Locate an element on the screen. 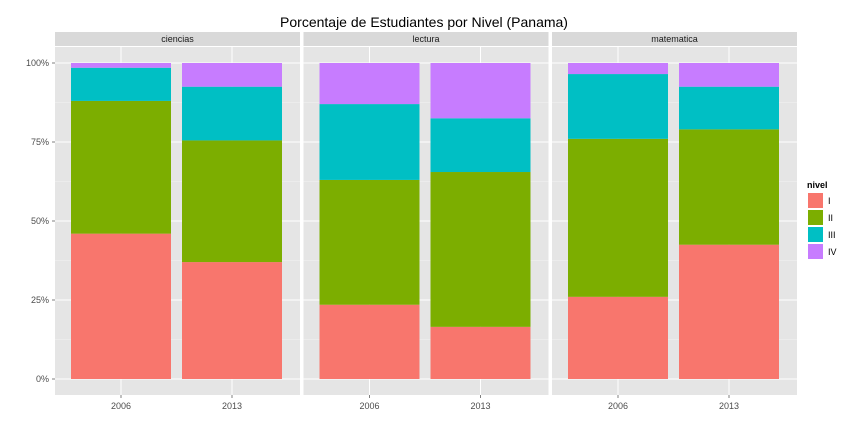 This screenshot has width=864, height=432. legend-label-I: I is located at coordinates (829, 201).